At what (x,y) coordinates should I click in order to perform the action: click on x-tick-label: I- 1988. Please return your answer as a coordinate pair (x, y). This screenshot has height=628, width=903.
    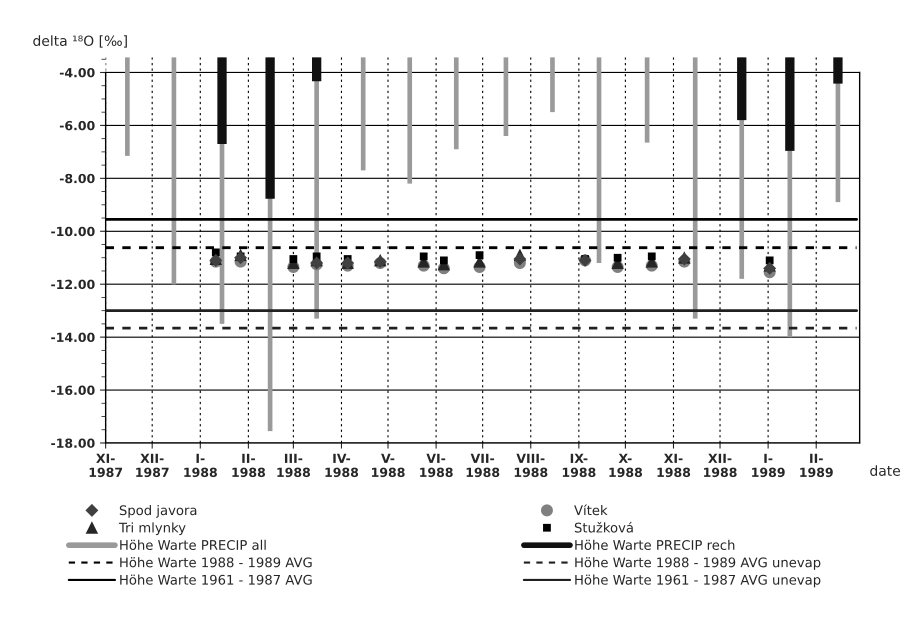
    Looking at the image, I should click on (200, 466).